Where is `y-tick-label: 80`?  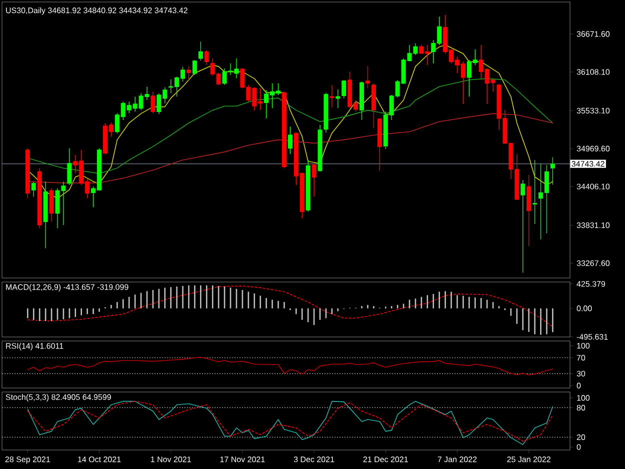
y-tick-label: 80 is located at coordinates (581, 407).